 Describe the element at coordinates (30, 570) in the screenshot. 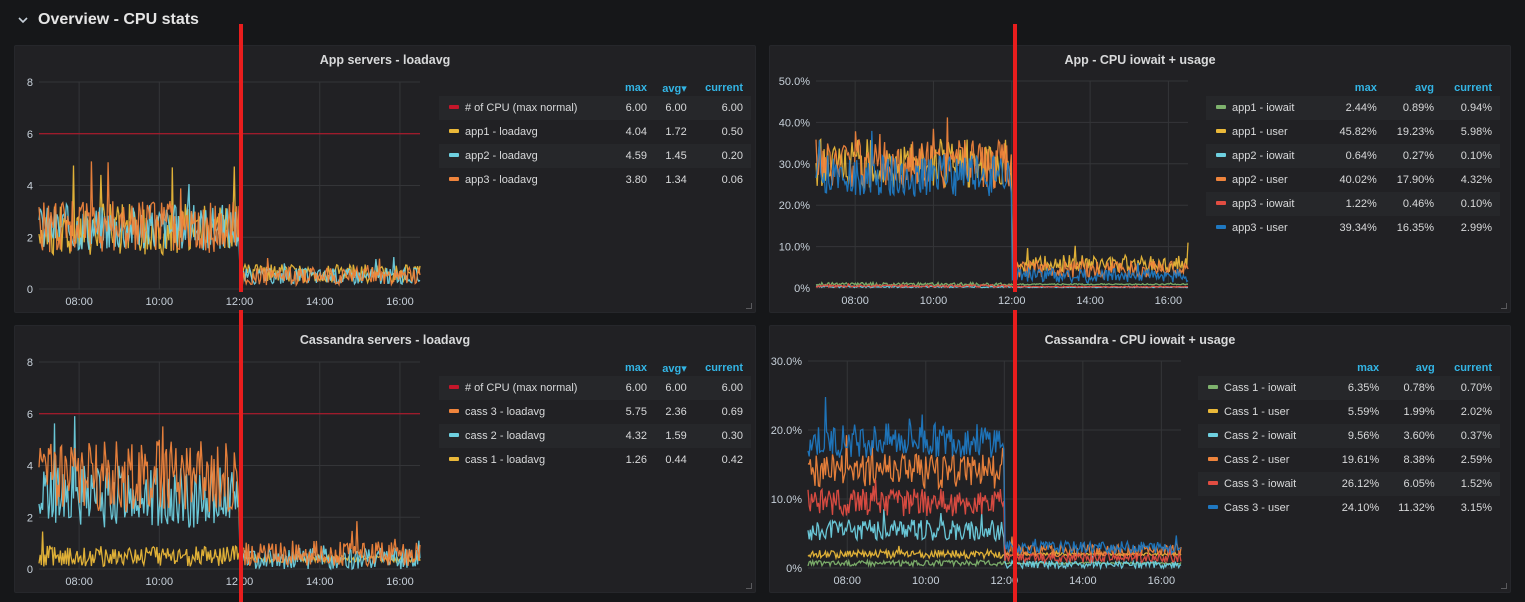

I see `y-tick-label: 0` at that location.